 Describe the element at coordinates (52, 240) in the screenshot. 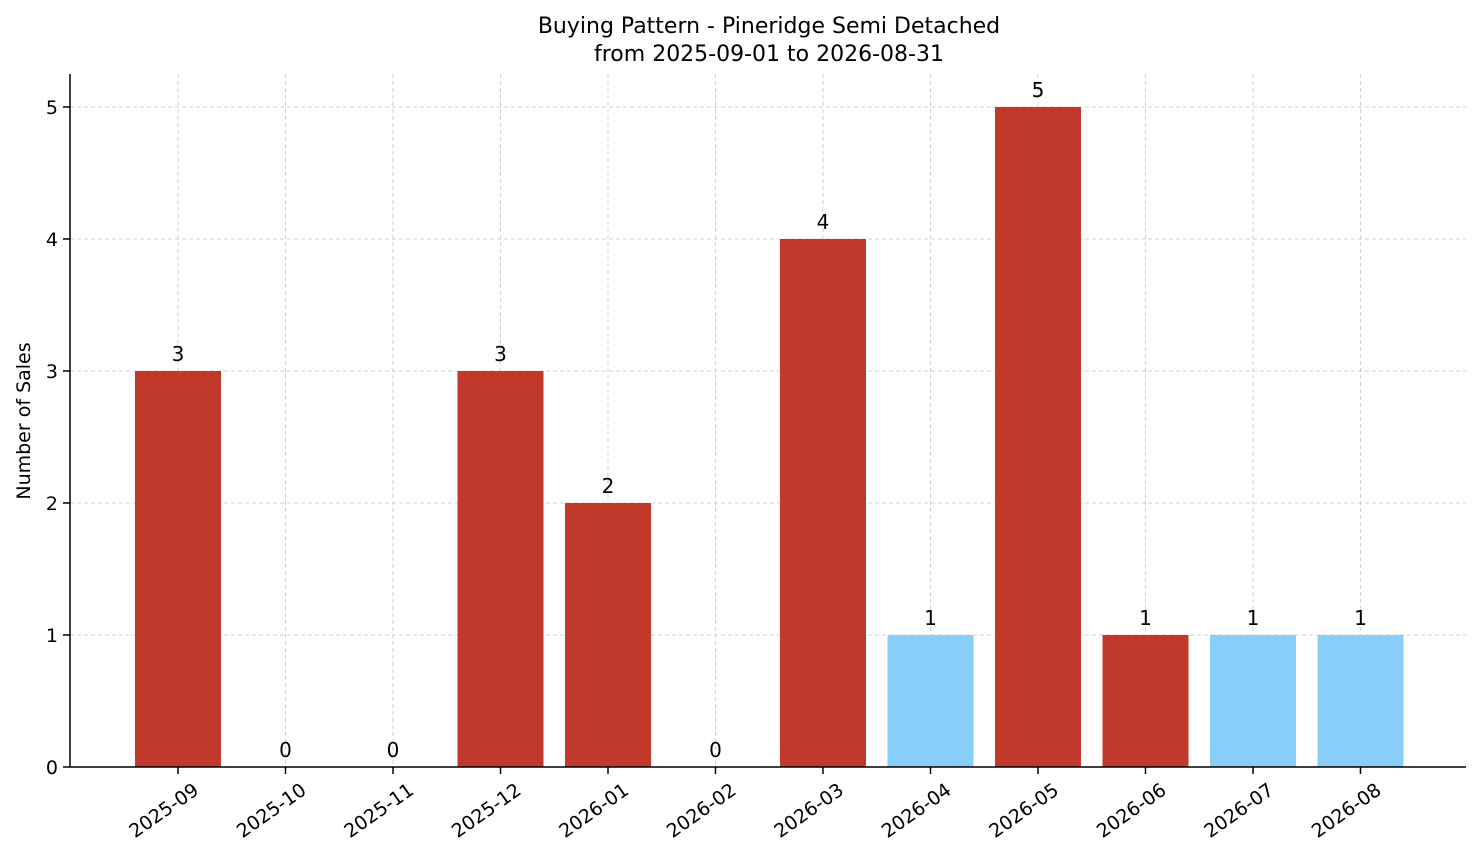

I see `y-tick-label: 4` at that location.